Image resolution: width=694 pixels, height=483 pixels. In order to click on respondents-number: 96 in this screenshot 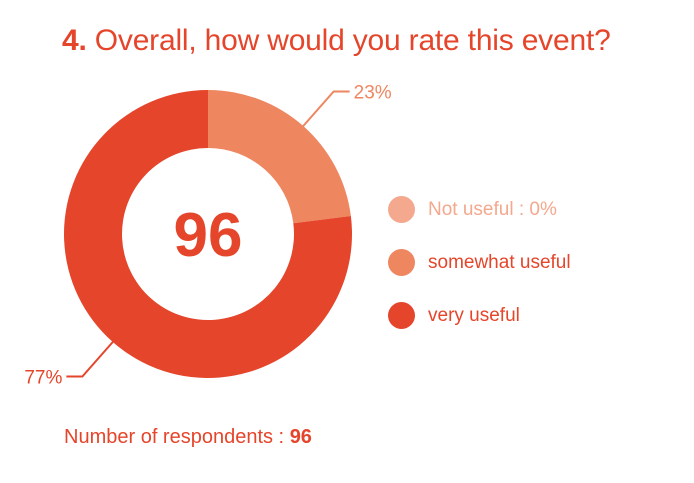, I will do `click(300, 437)`.